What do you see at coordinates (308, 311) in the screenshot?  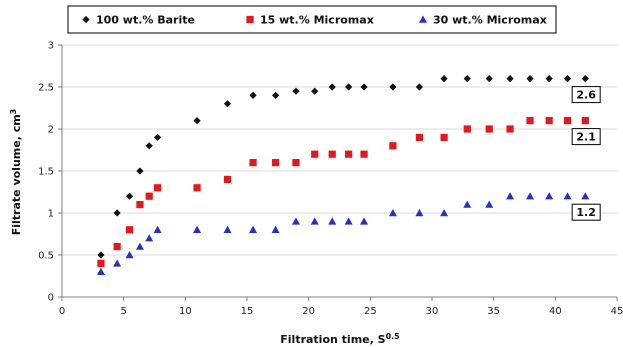 I see `x-tick-label: 20` at bounding box center [308, 311].